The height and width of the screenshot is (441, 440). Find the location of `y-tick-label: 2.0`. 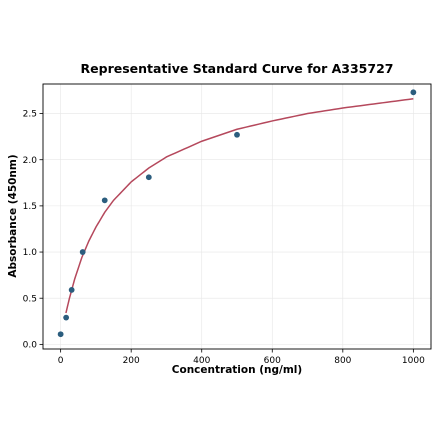

y-tick-label: 2.0 is located at coordinates (30, 161).